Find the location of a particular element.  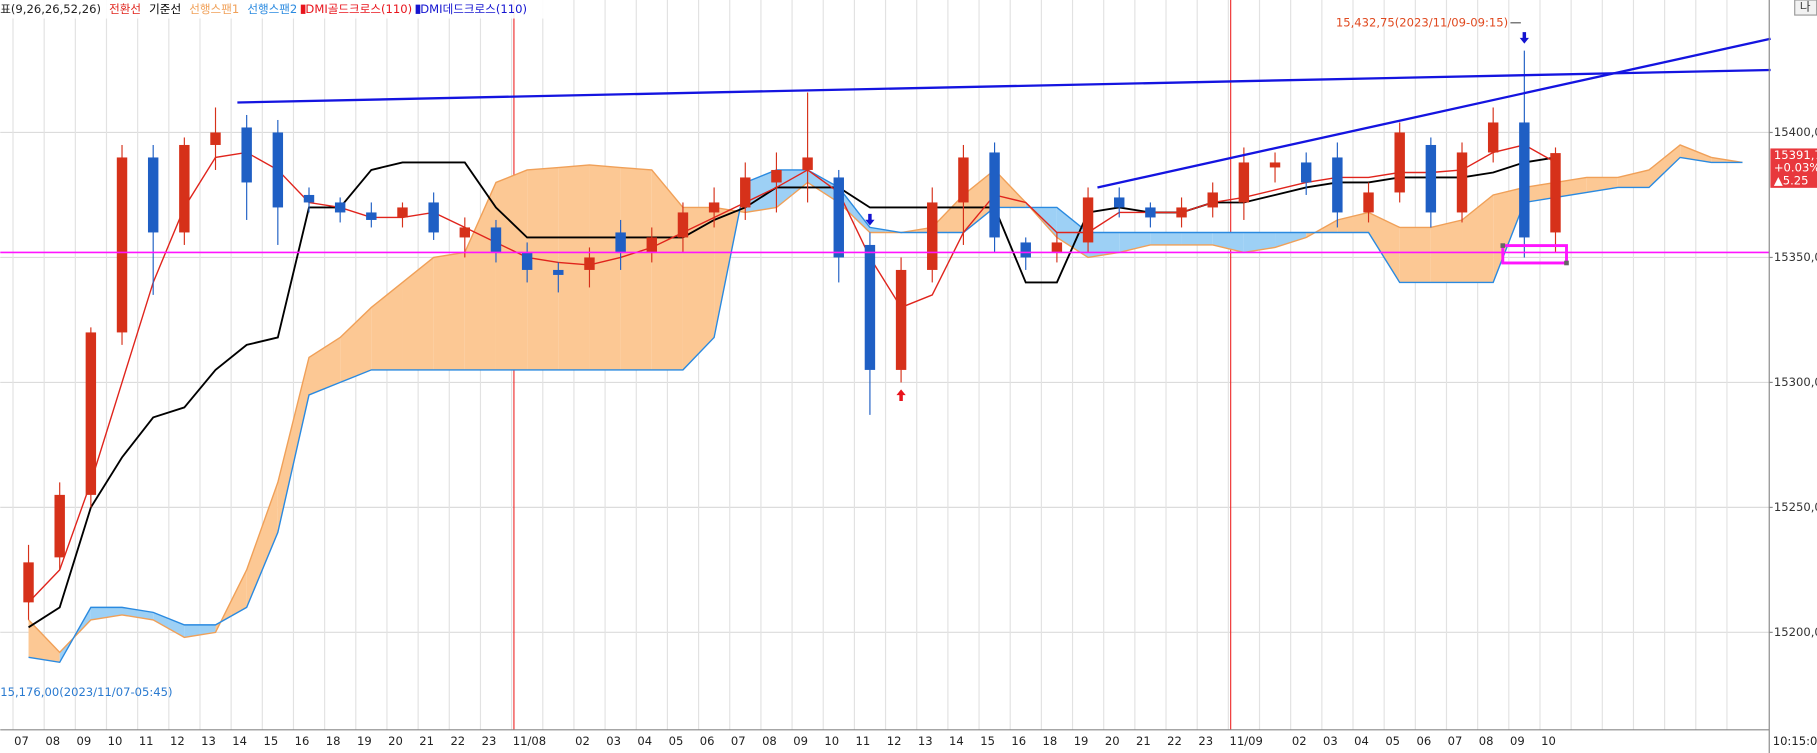

time-label: 10:15:00 is located at coordinates (1795, 741).